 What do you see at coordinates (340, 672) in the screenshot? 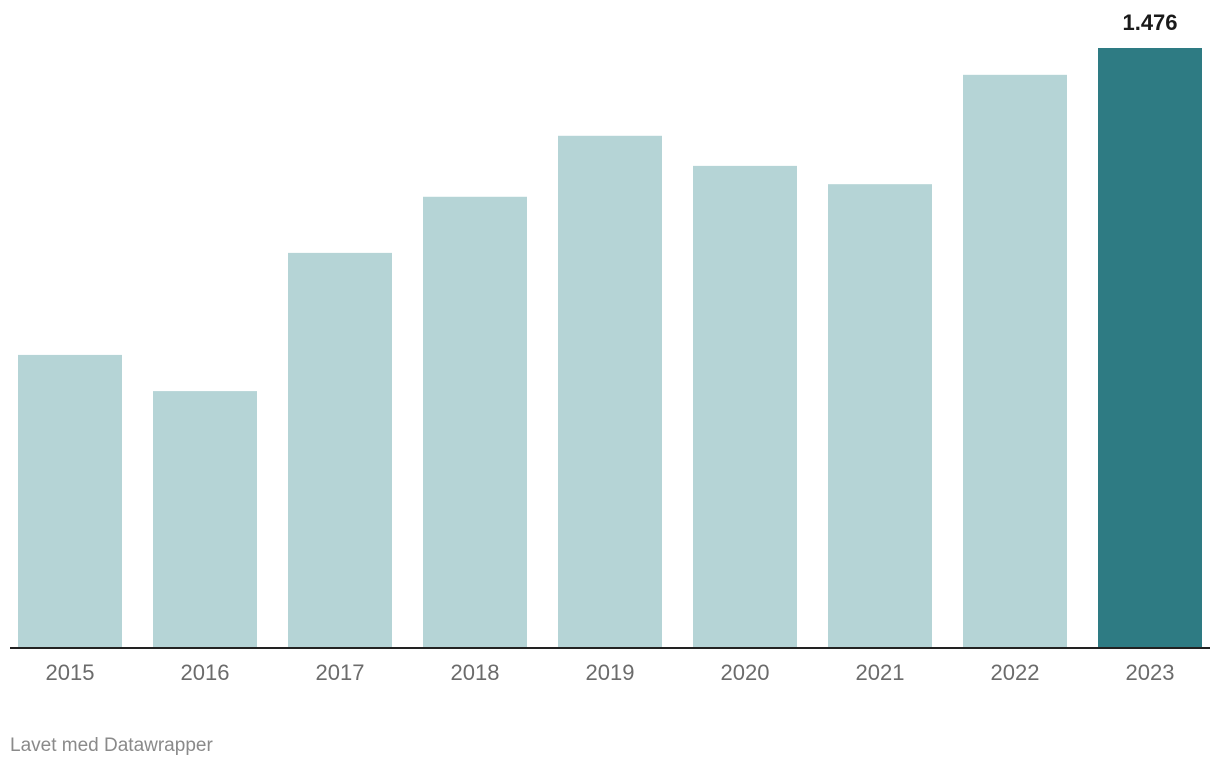
I see `x-tick-label: 2017` at bounding box center [340, 672].